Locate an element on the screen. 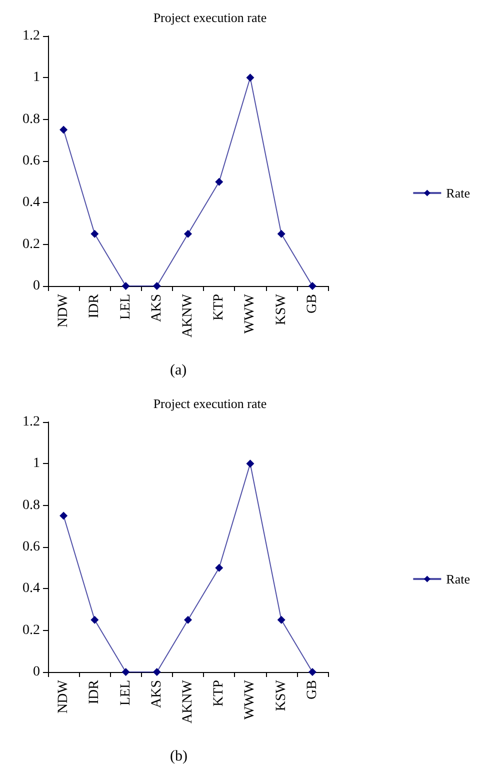 This screenshot has width=493, height=772. text: (b) is located at coordinates (179, 756).